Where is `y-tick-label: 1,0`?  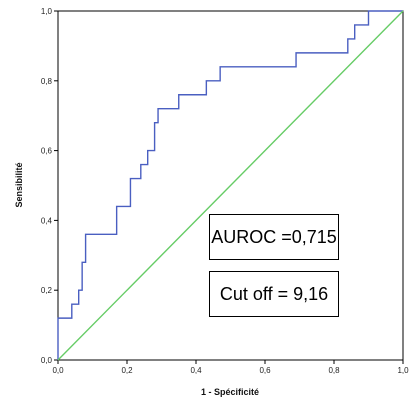 y-tick-label: 1,0 is located at coordinates (47, 11).